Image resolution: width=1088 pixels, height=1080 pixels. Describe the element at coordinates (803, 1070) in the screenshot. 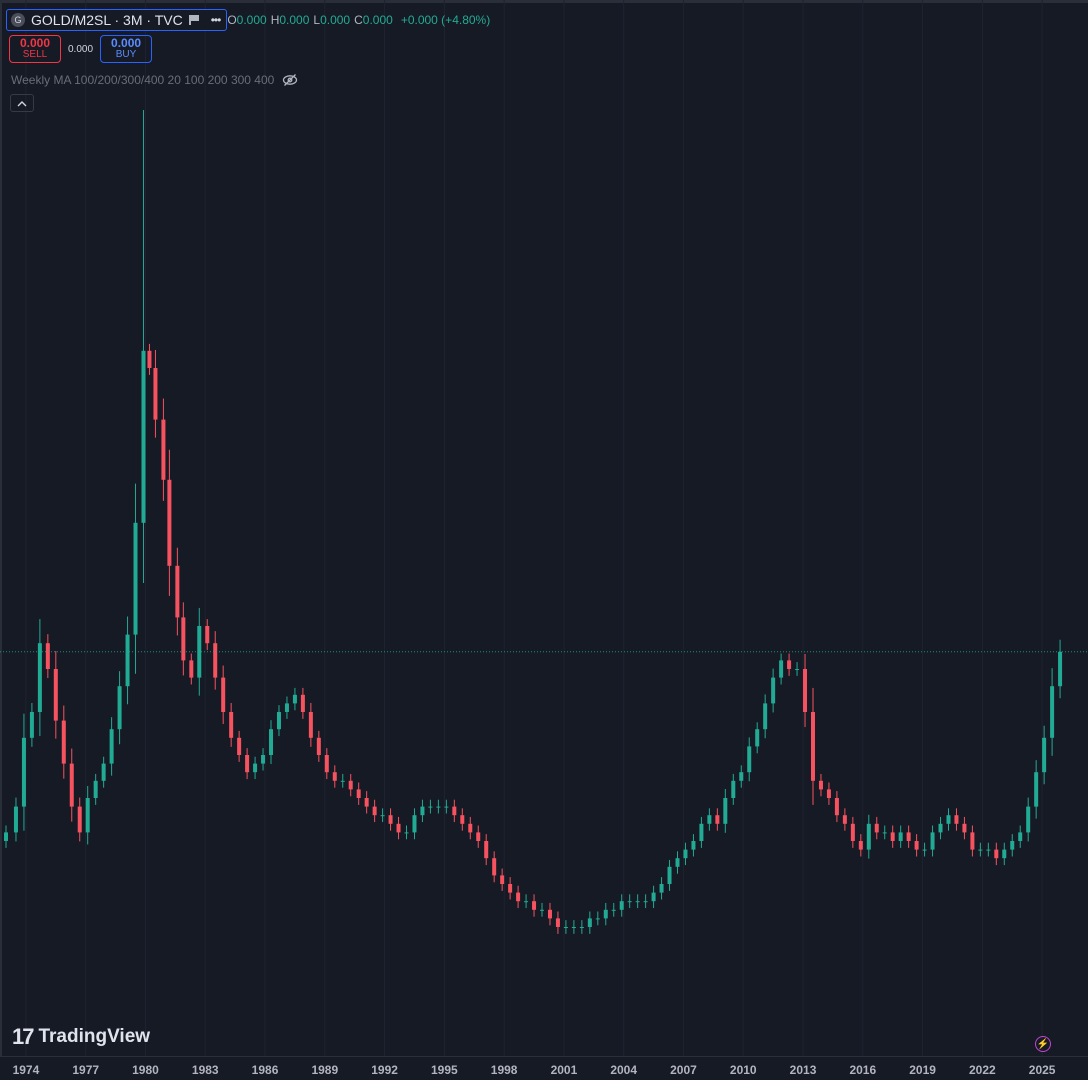

I see `time-axis-tick: 2013` at that location.